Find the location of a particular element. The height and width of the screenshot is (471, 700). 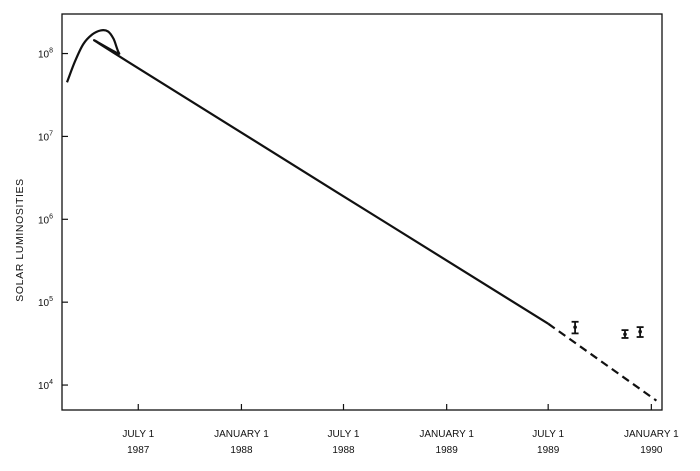

y-tick-label: 10⁷ is located at coordinates (45, 136).